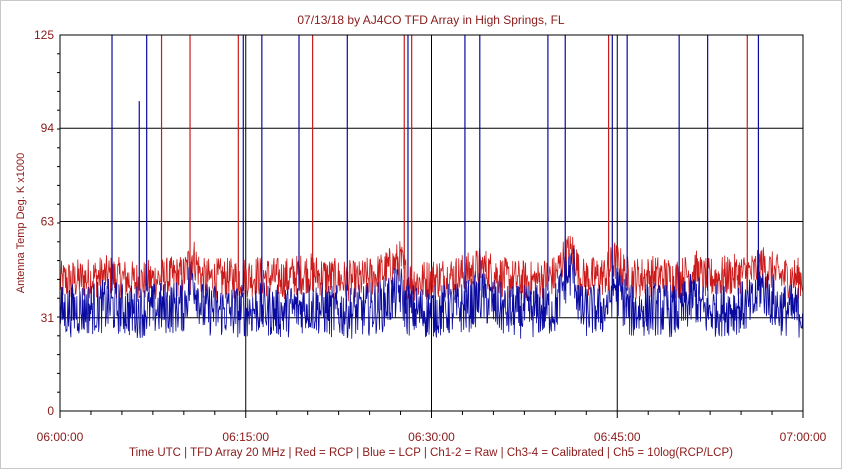  What do you see at coordinates (44, 35) in the screenshot?
I see `y-tick-label: 125` at bounding box center [44, 35].